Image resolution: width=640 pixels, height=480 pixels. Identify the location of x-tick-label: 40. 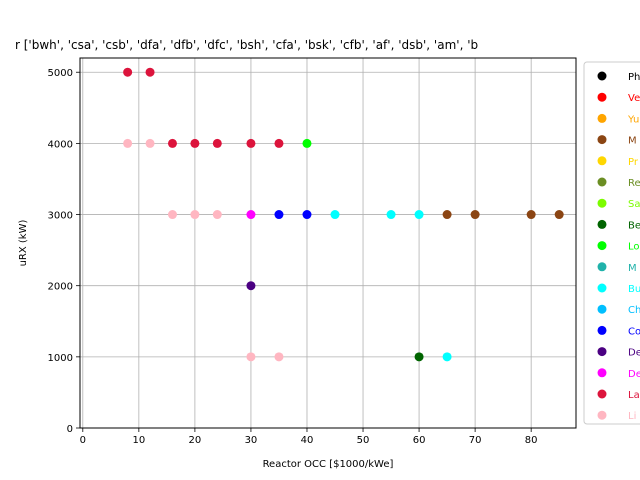
(307, 440).